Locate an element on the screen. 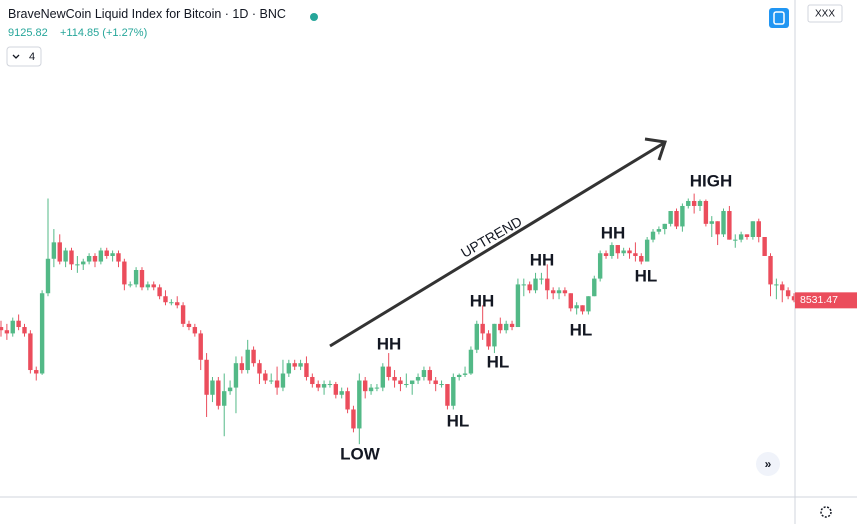  last-price-label: 8531.47 is located at coordinates (819, 300).